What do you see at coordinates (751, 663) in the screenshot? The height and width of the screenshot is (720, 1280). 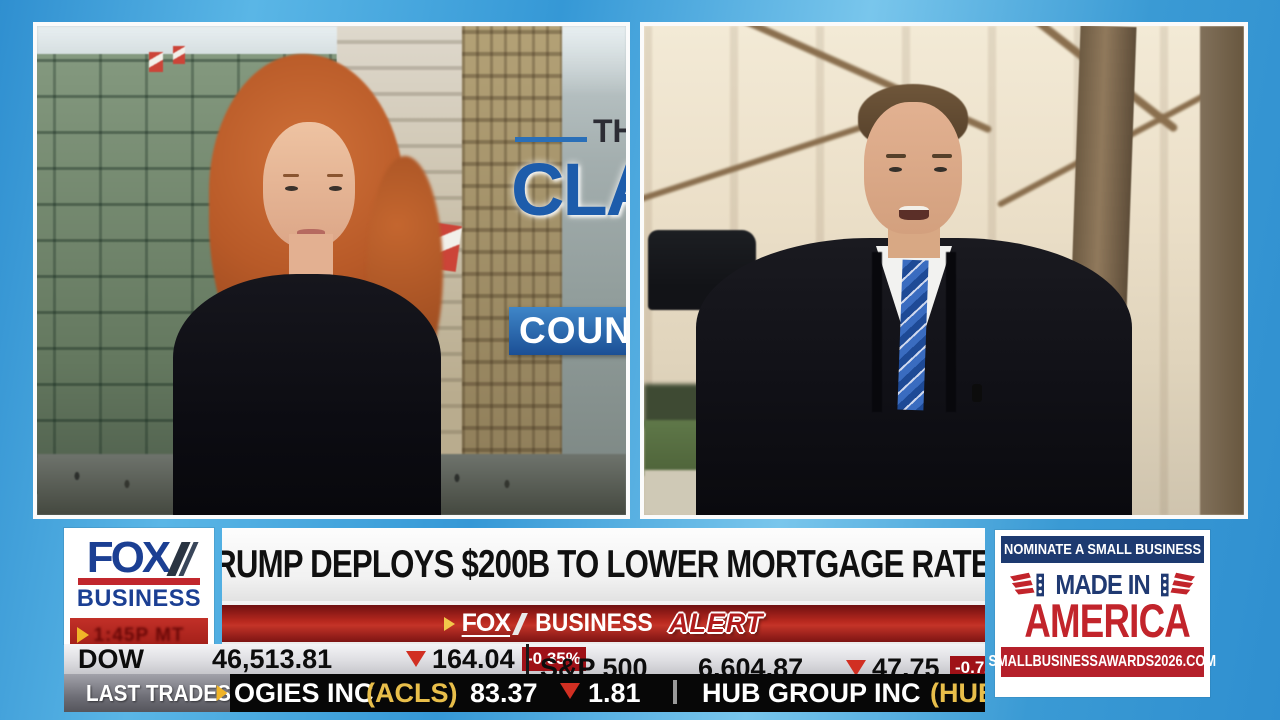 I see `index-last: 6,604.87` at bounding box center [751, 663].